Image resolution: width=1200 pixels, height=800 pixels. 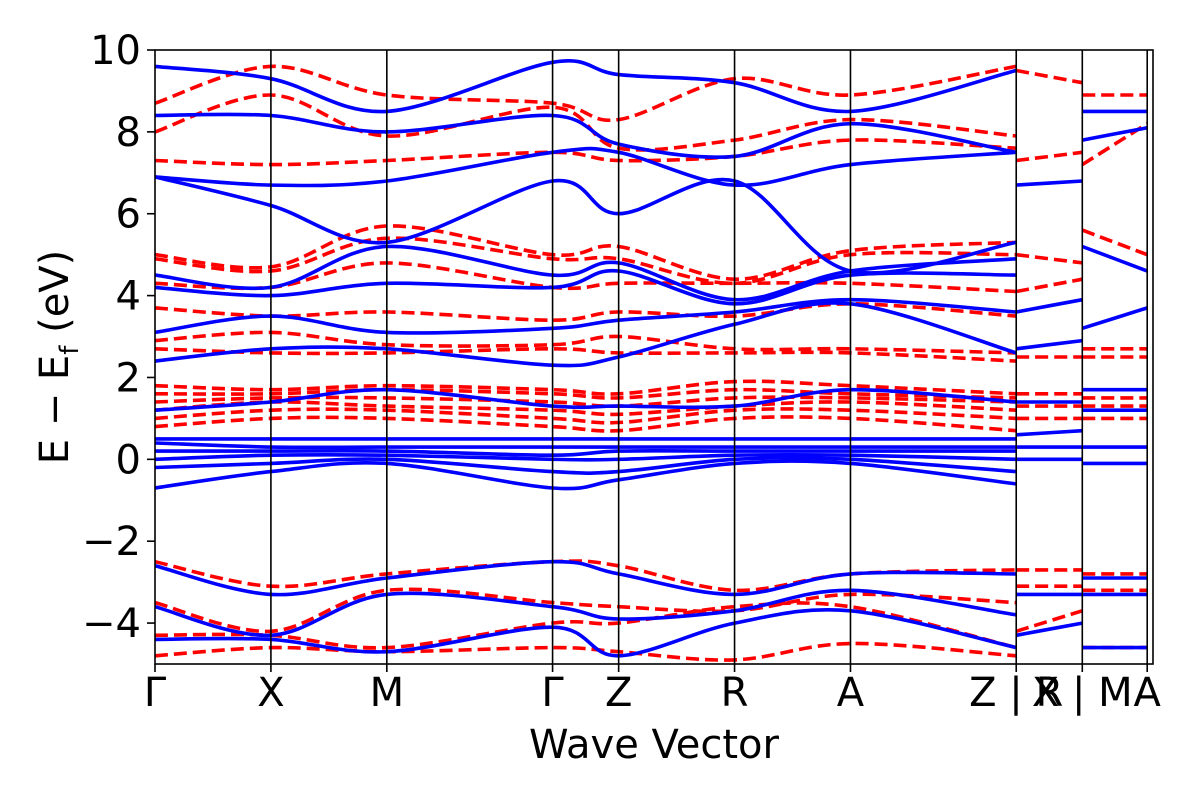 What do you see at coordinates (618, 693) in the screenshot?
I see `x-tick-label-4: Z` at bounding box center [618, 693].